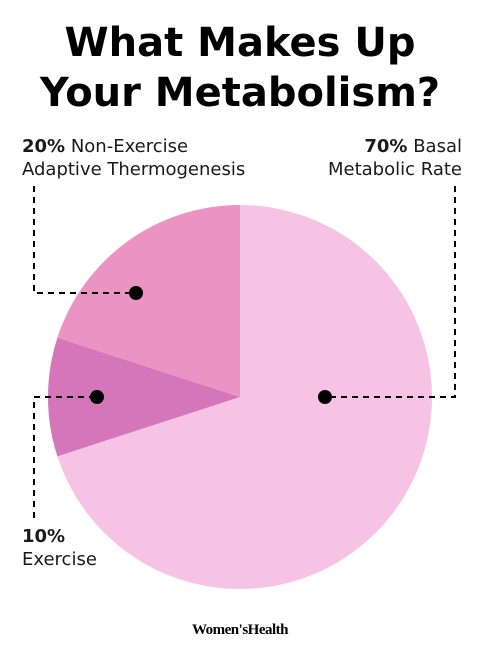 The height and width of the screenshot is (659, 480). I want to click on leader-line-neat, so click(84, 240).